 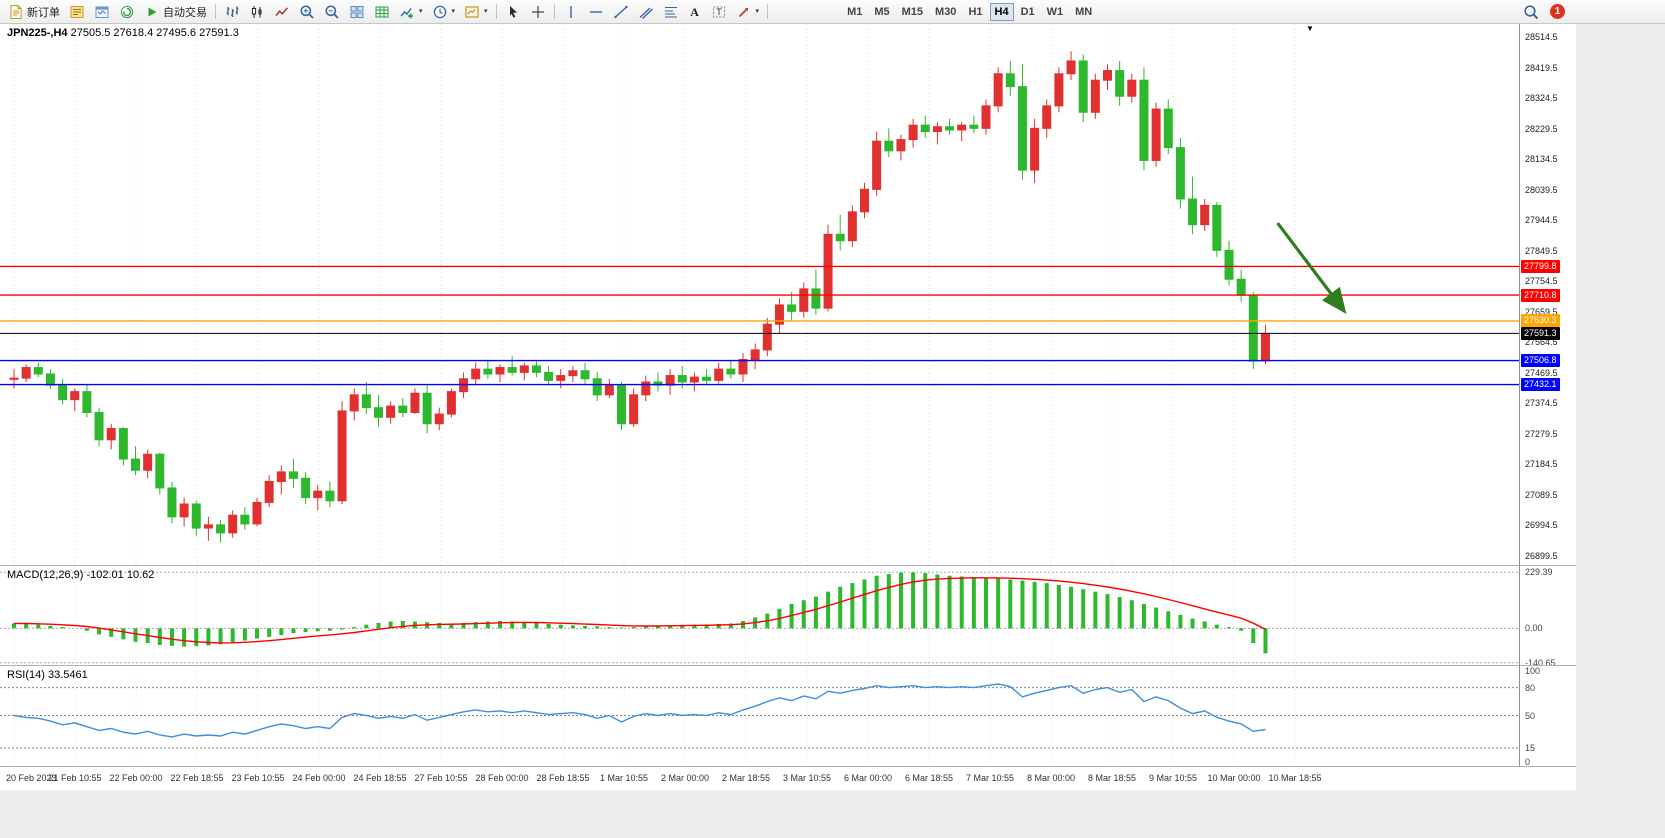 What do you see at coordinates (232, 12) in the screenshot?
I see `bar-chart-button` at bounding box center [232, 12].